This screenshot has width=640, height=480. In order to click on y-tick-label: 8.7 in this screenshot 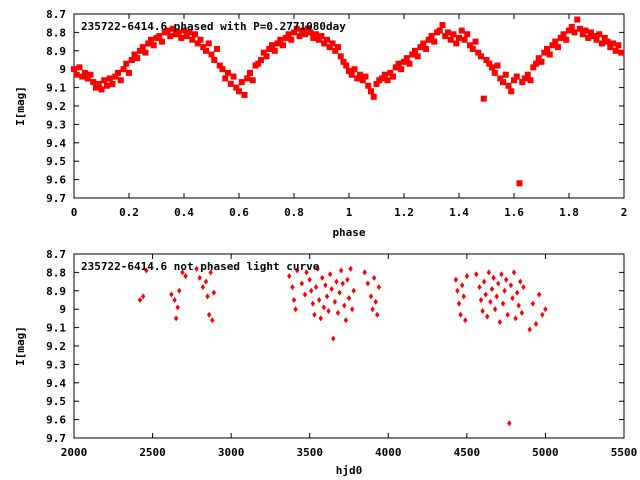, I will do `click(56, 254)`.